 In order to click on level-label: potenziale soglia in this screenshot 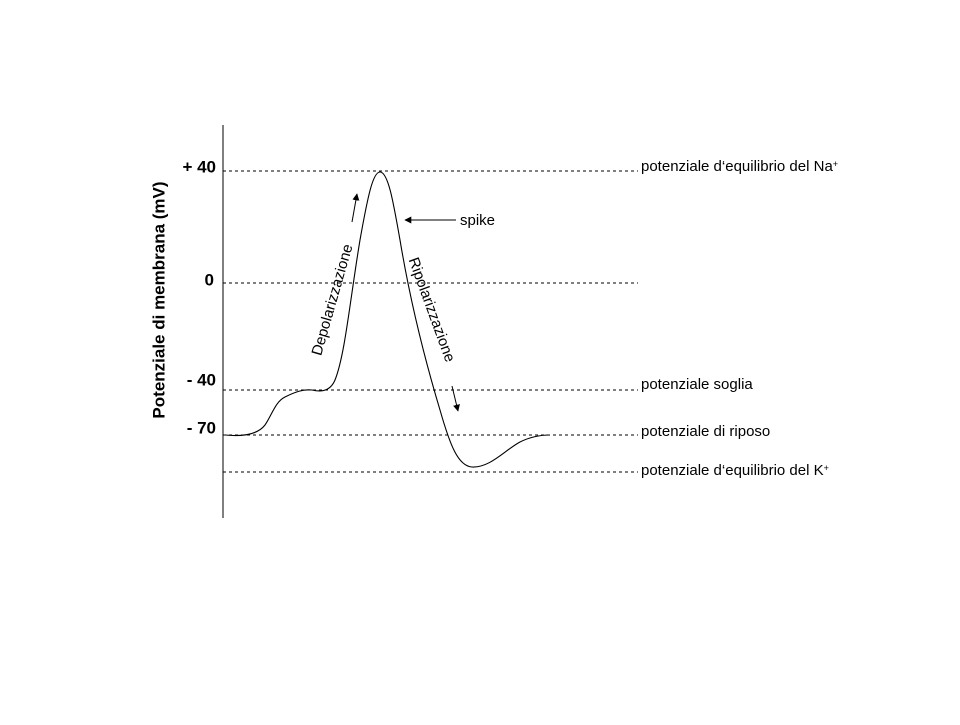, I will do `click(697, 384)`.